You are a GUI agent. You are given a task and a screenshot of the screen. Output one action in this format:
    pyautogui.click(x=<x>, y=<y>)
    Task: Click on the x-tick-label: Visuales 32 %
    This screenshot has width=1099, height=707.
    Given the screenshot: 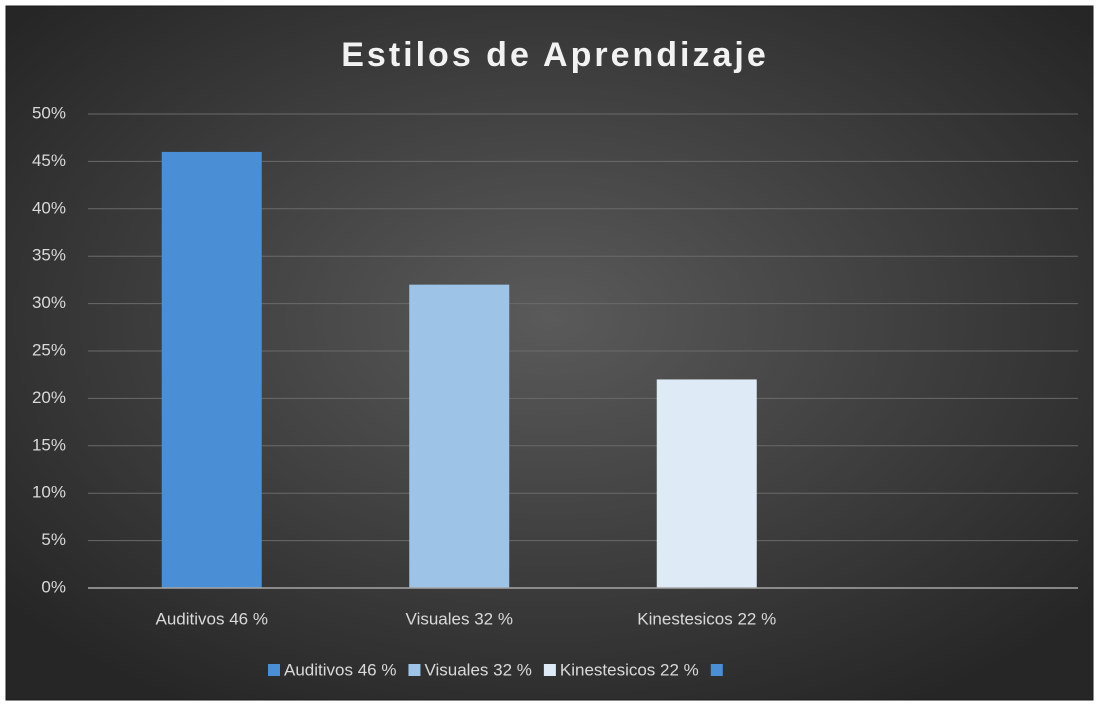 What is the action you would take?
    pyautogui.click(x=459, y=618)
    